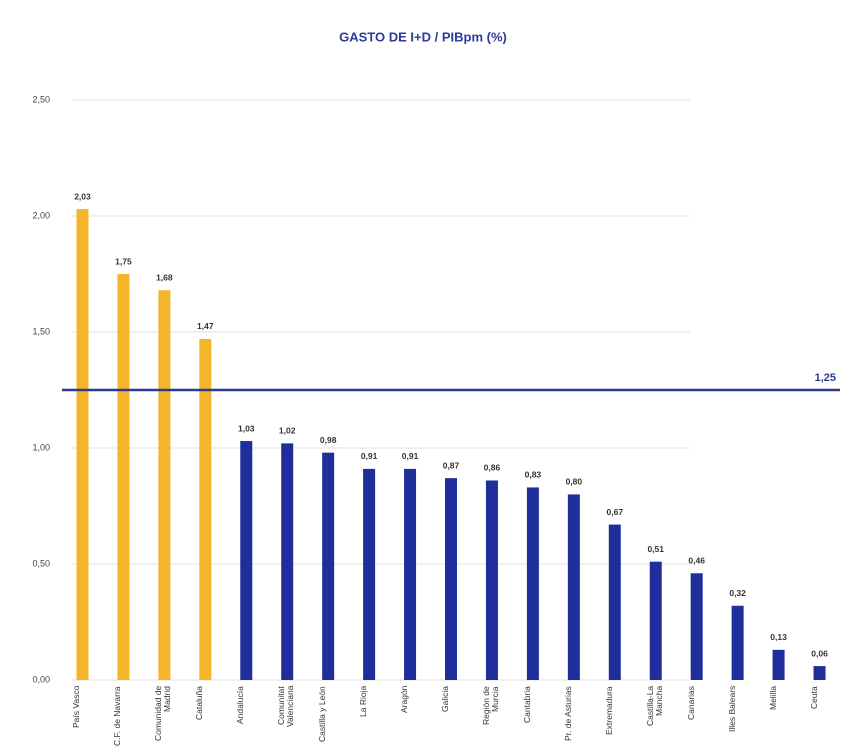 The width and height of the screenshot is (847, 748). What do you see at coordinates (123, 261) in the screenshot?
I see `data-label: 1,75` at bounding box center [123, 261].